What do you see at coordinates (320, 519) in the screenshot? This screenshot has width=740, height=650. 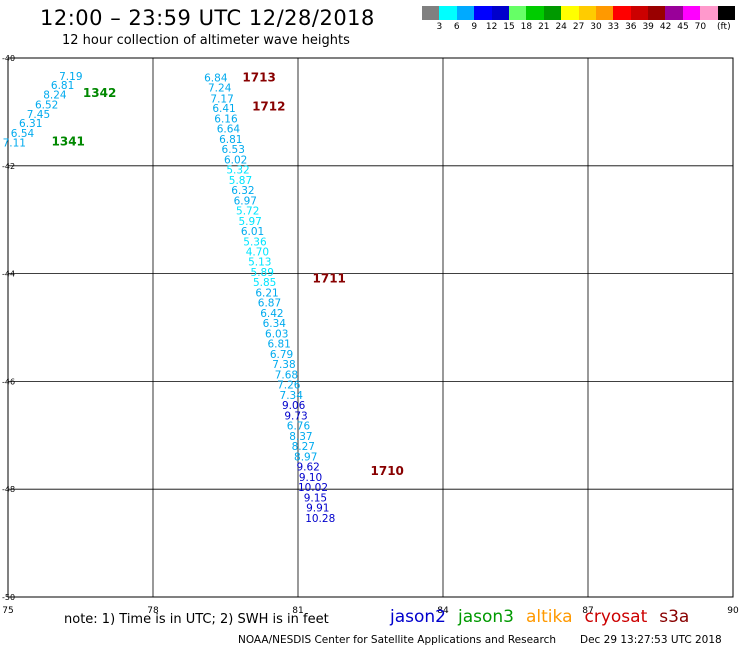 I see `swh-point: 10.28` at bounding box center [320, 519].